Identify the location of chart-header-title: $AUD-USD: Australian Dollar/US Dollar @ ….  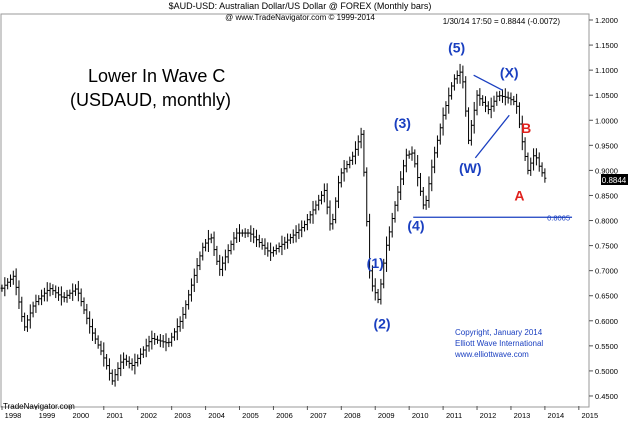
(300, 6).